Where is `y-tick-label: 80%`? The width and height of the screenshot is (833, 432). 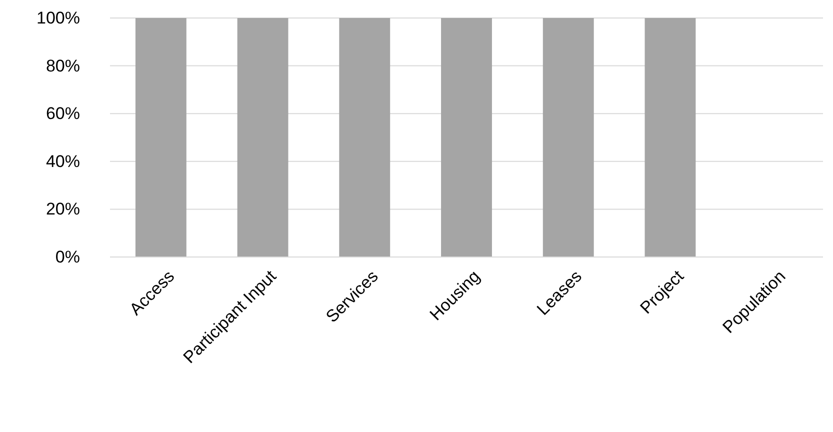 y-tick-label: 80% is located at coordinates (63, 66).